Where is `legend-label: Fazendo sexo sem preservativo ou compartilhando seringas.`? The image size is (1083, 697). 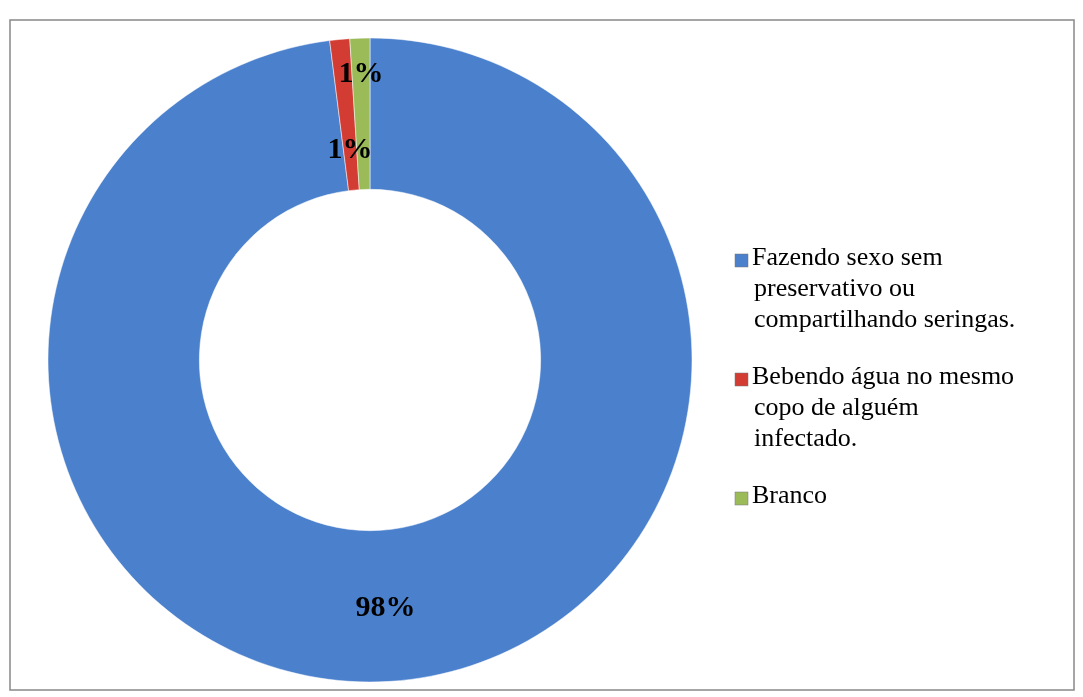
legend-label: Fazendo sexo sem preservativo ou compartilhando seringas. is located at coordinates (884, 287).